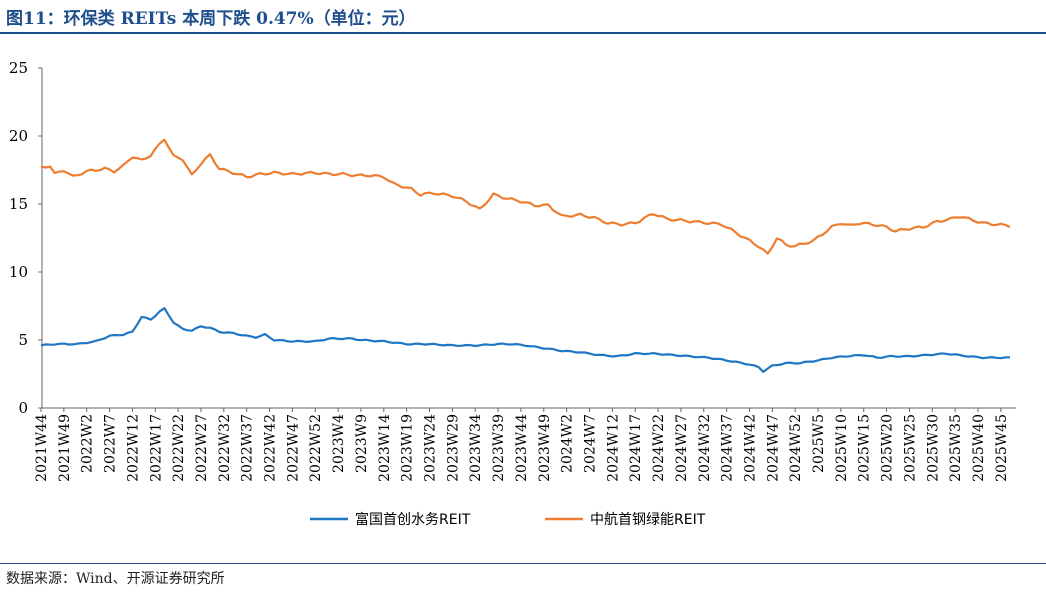 The height and width of the screenshot is (592, 1046). I want to click on x-tick-label: 2022W2, so click(88, 443).